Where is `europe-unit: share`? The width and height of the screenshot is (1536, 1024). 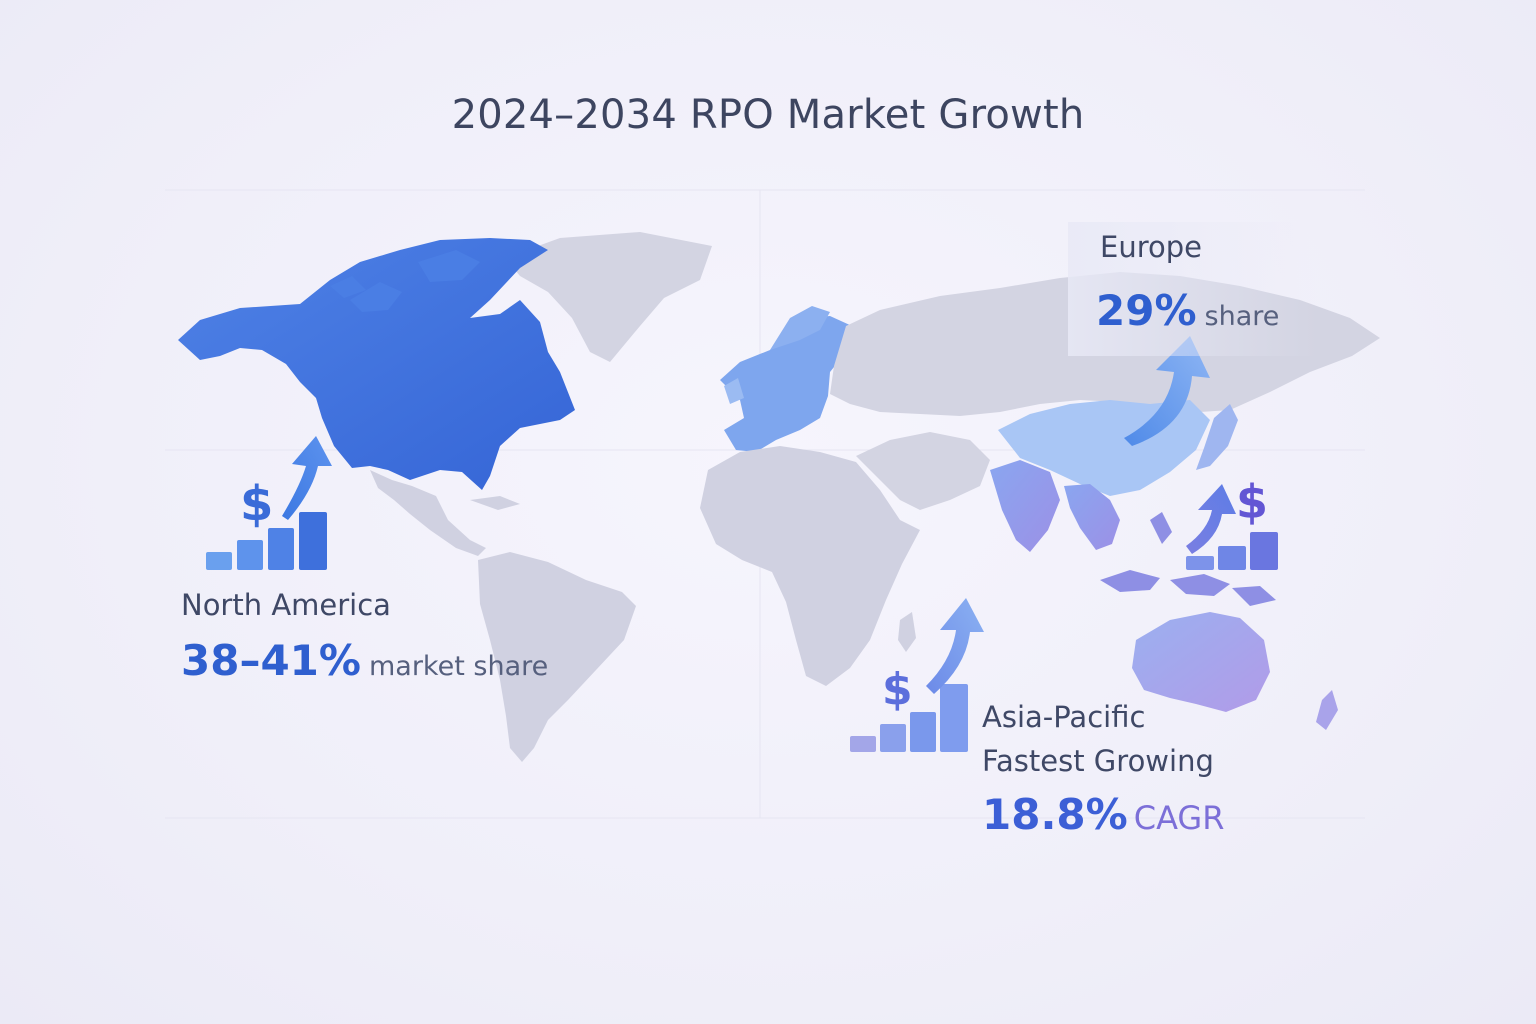 europe-unit: share is located at coordinates (1242, 316).